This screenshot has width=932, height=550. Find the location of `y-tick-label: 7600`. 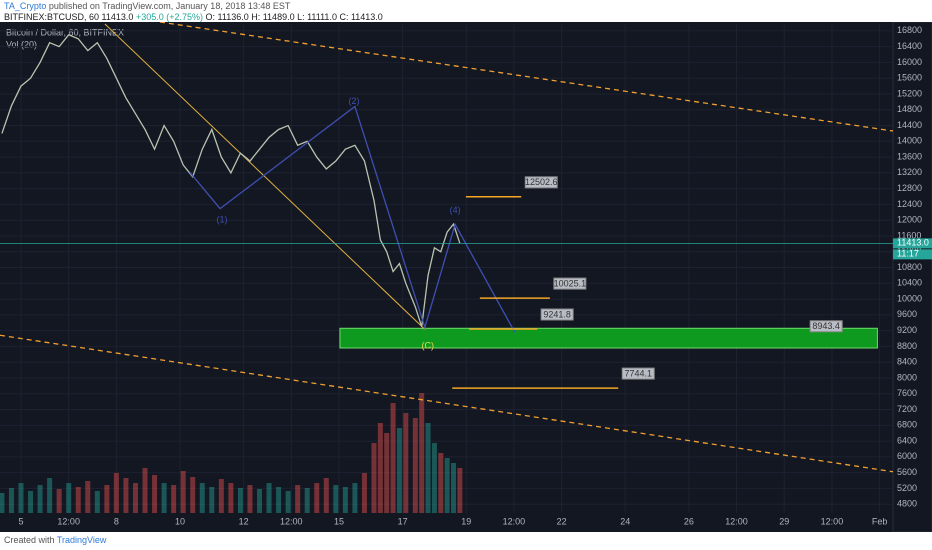

y-tick-label: 7600 is located at coordinates (907, 393).